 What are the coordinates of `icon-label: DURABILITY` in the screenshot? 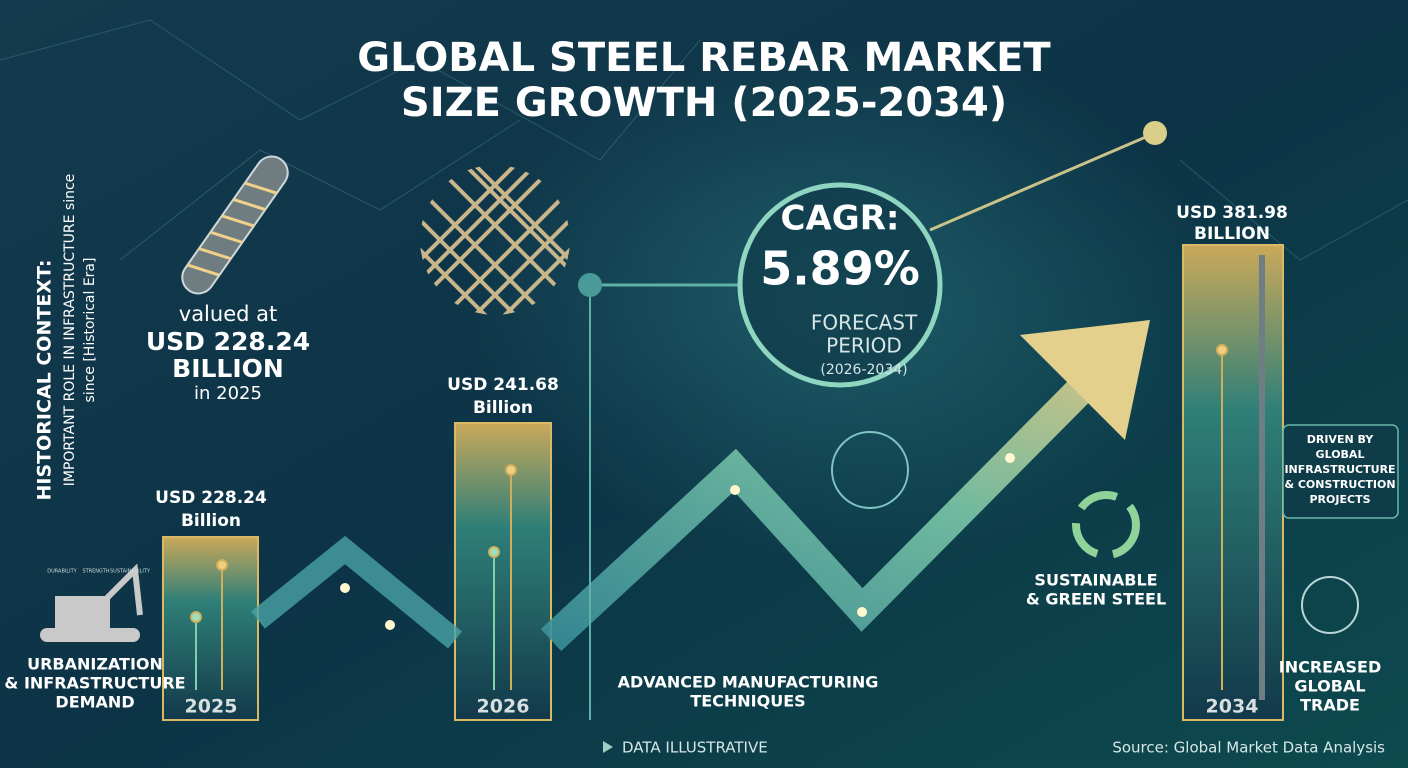 It's located at (62, 572).